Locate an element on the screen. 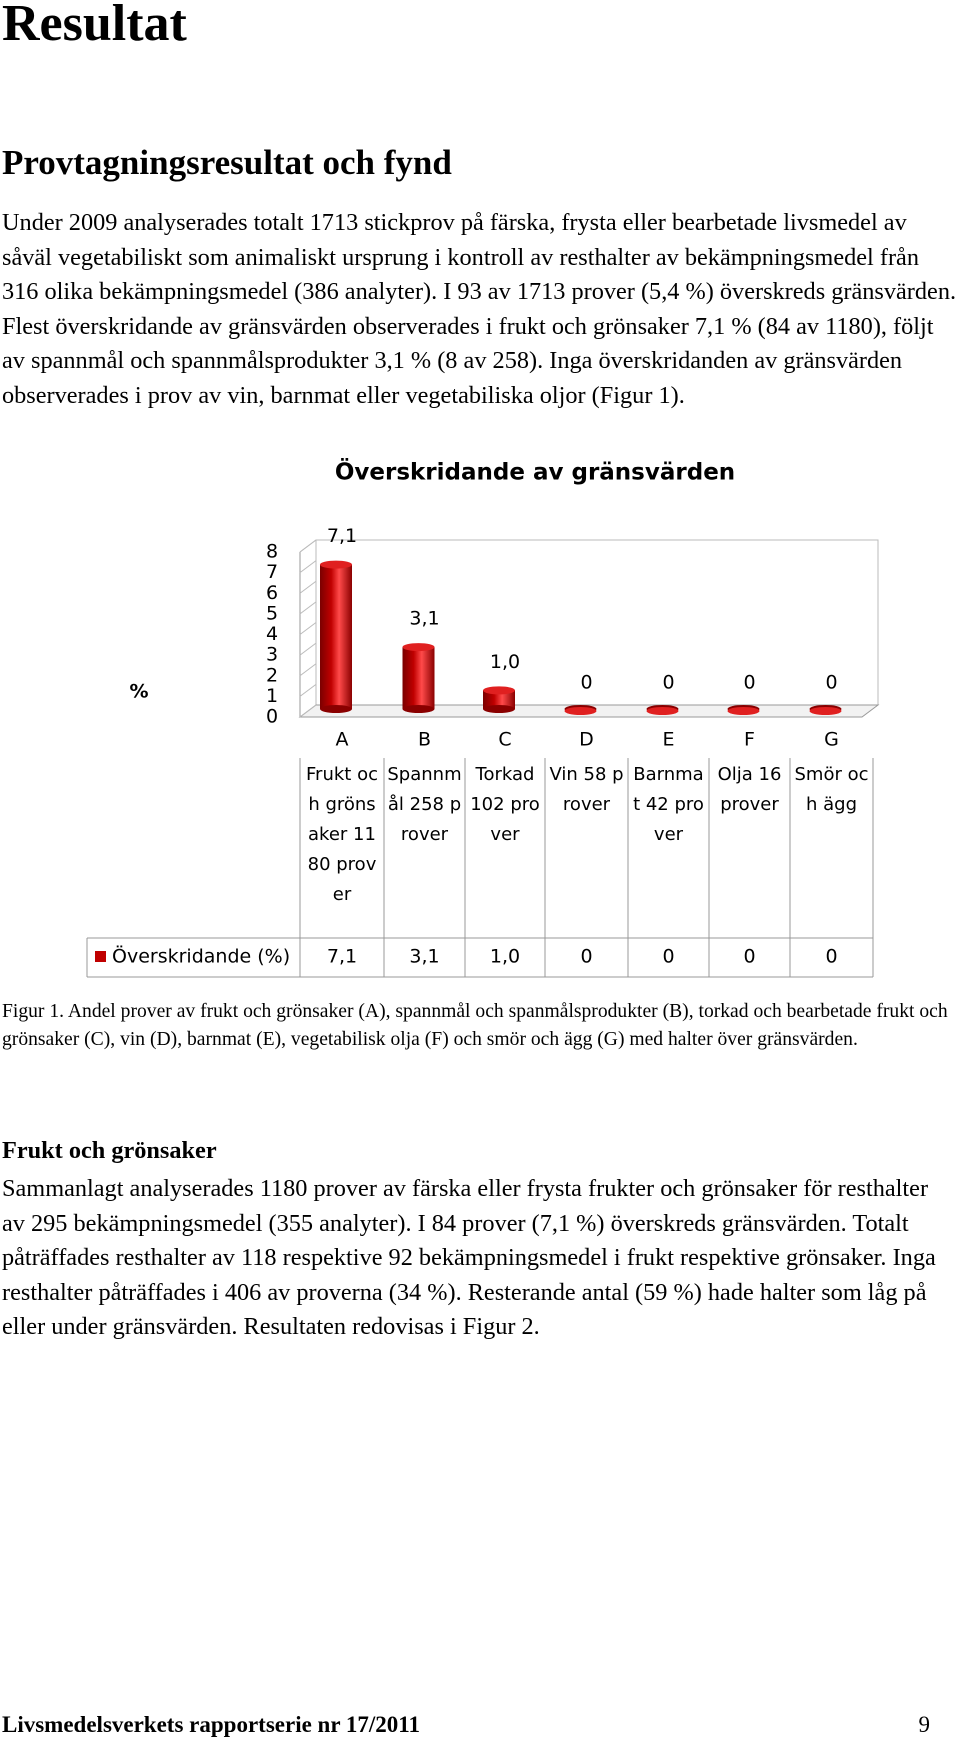 The image size is (960, 1747). value-label: 1,0 is located at coordinates (505, 662).